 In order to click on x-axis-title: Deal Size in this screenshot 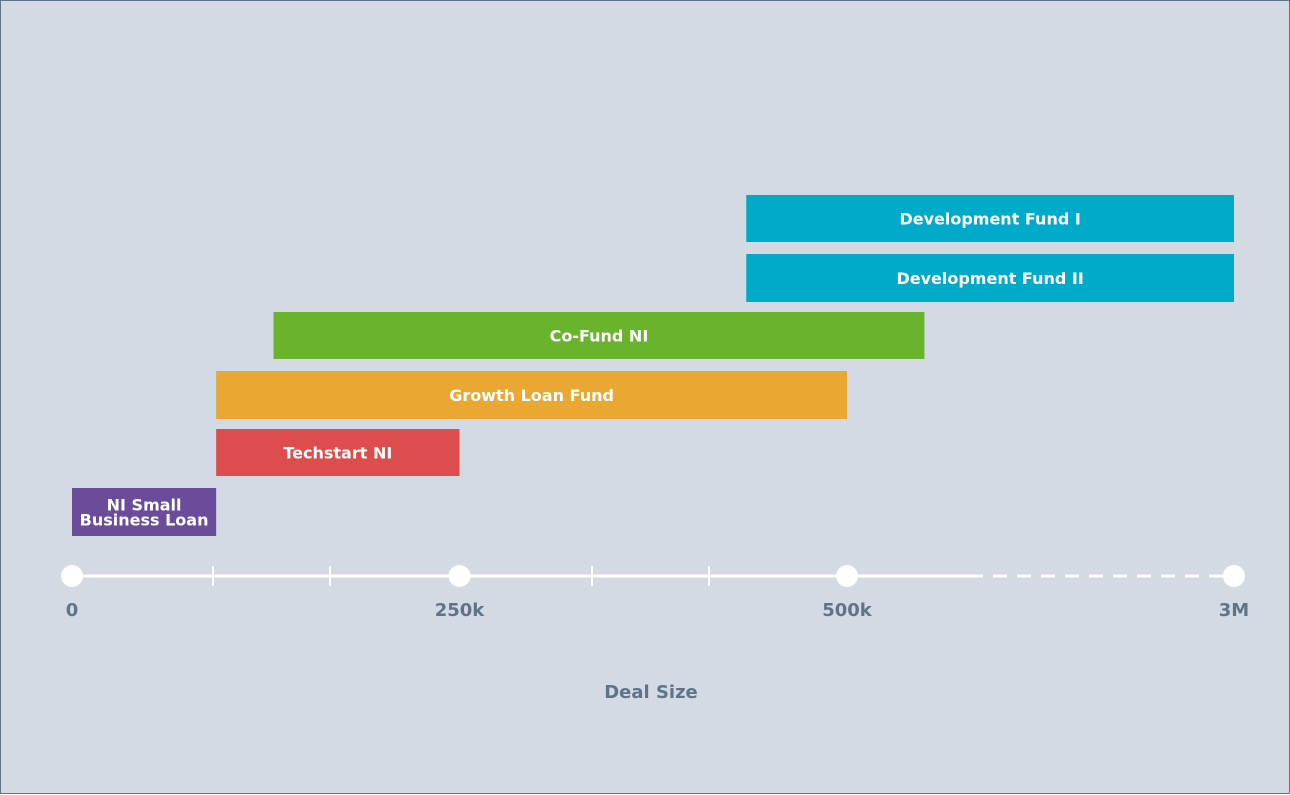, I will do `click(651, 692)`.